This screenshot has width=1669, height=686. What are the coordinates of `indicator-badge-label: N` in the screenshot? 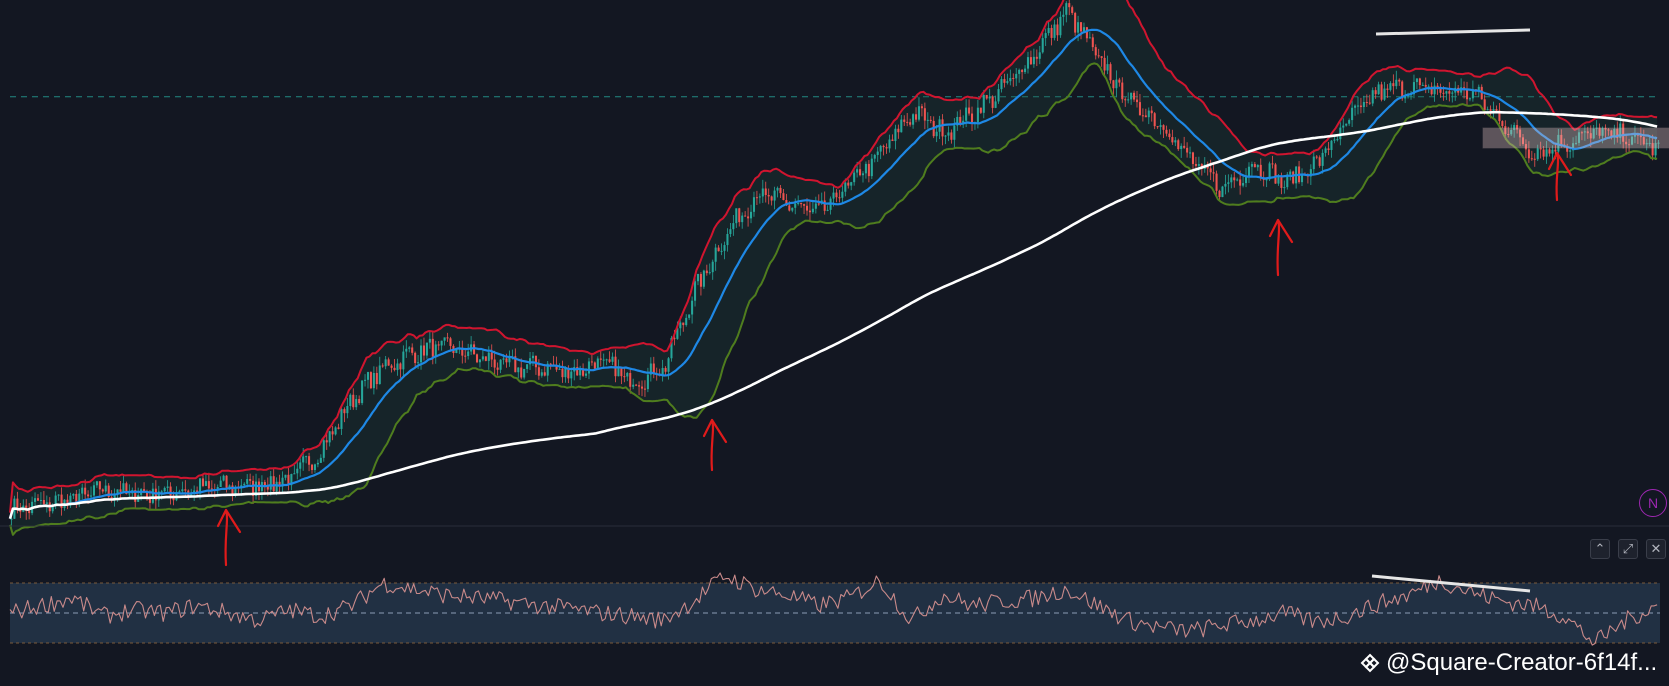 It's located at (1653, 503).